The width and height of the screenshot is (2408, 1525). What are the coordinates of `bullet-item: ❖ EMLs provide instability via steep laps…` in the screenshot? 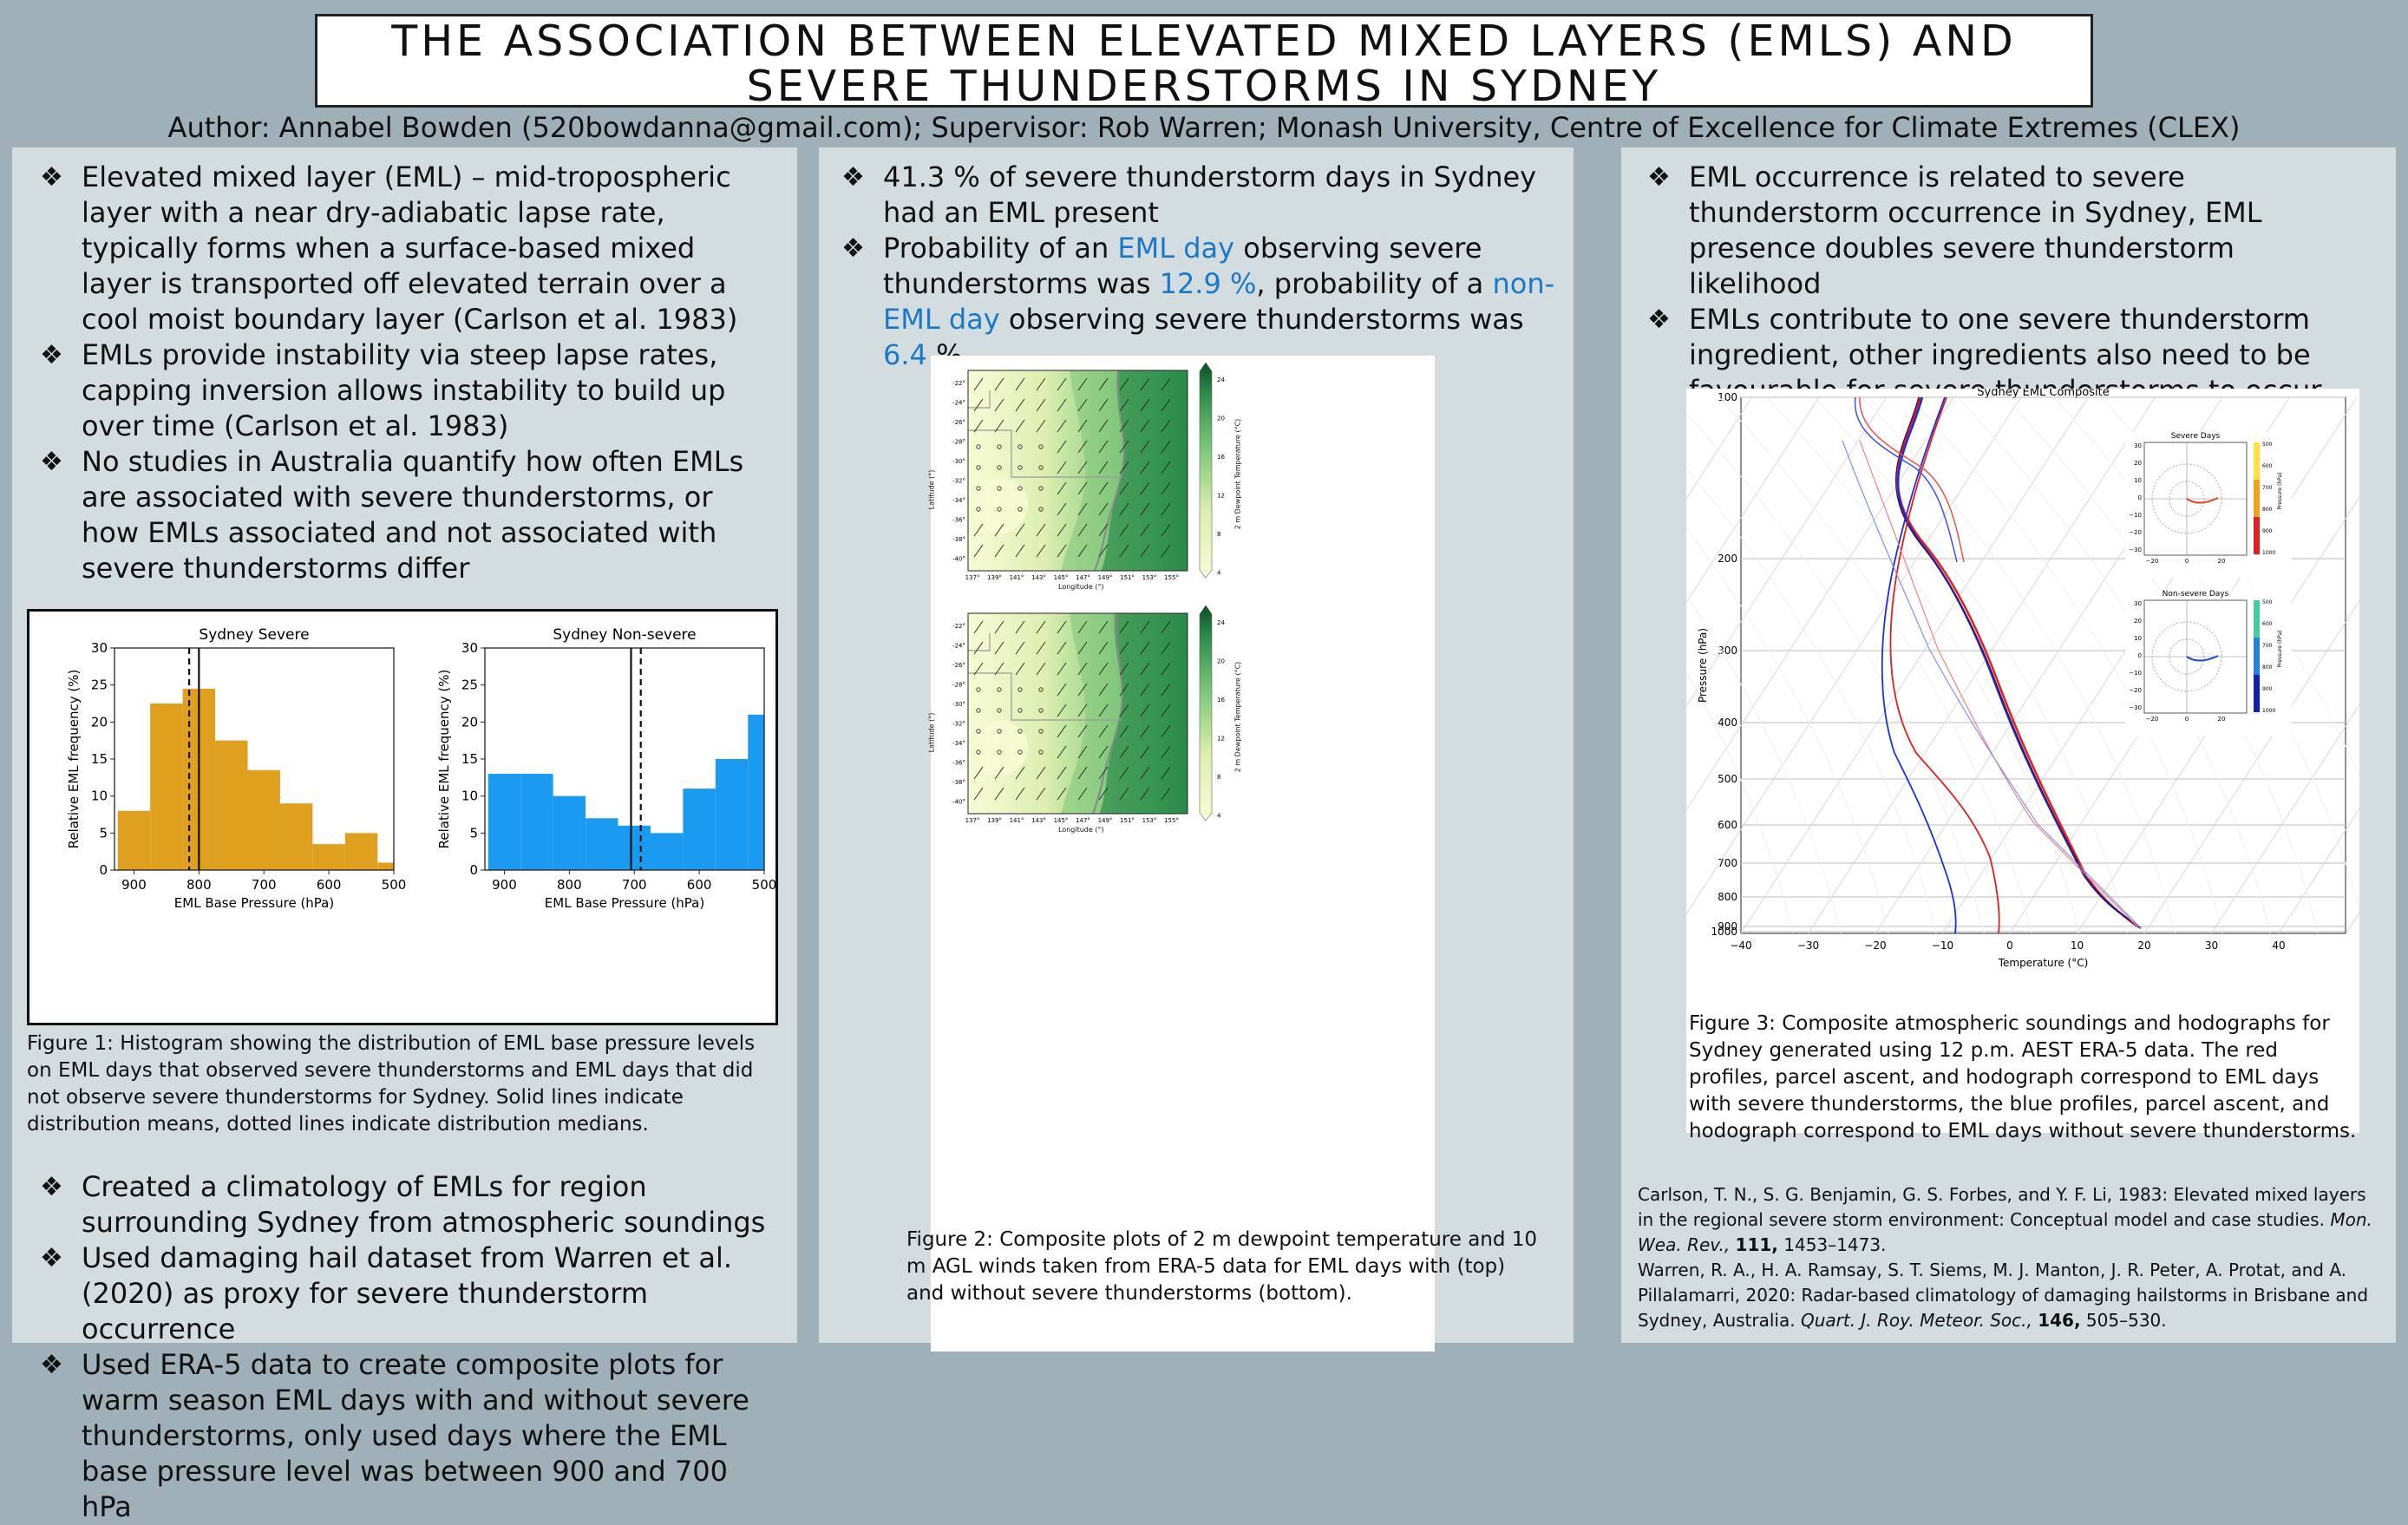 It's located at (383, 390).